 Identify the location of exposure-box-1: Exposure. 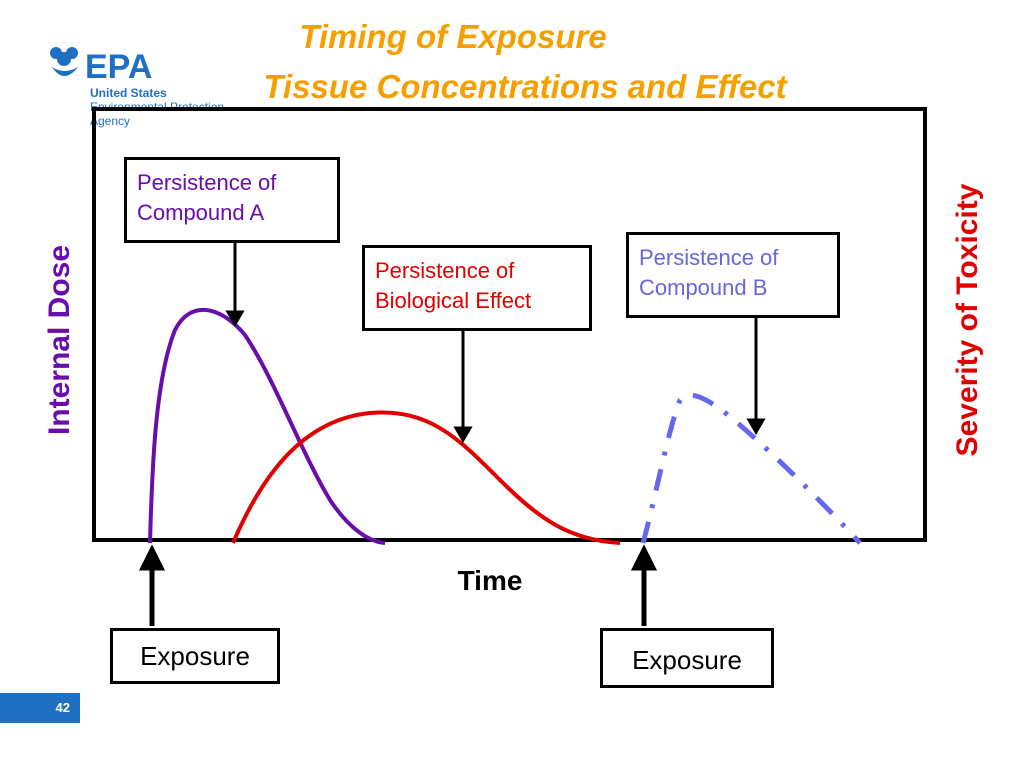
(195, 656).